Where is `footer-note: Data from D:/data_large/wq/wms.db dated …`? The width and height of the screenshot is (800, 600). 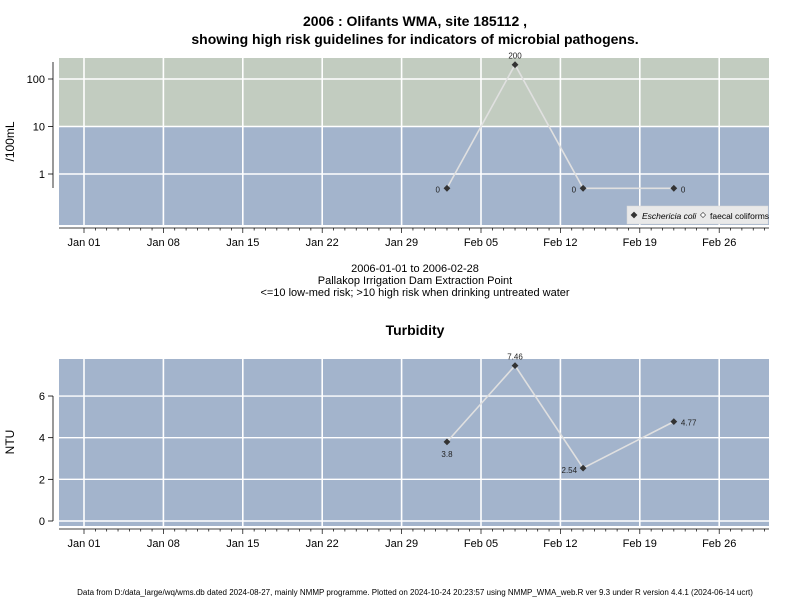
footer-note: Data from D:/data_large/wq/wms.db dated … is located at coordinates (415, 592).